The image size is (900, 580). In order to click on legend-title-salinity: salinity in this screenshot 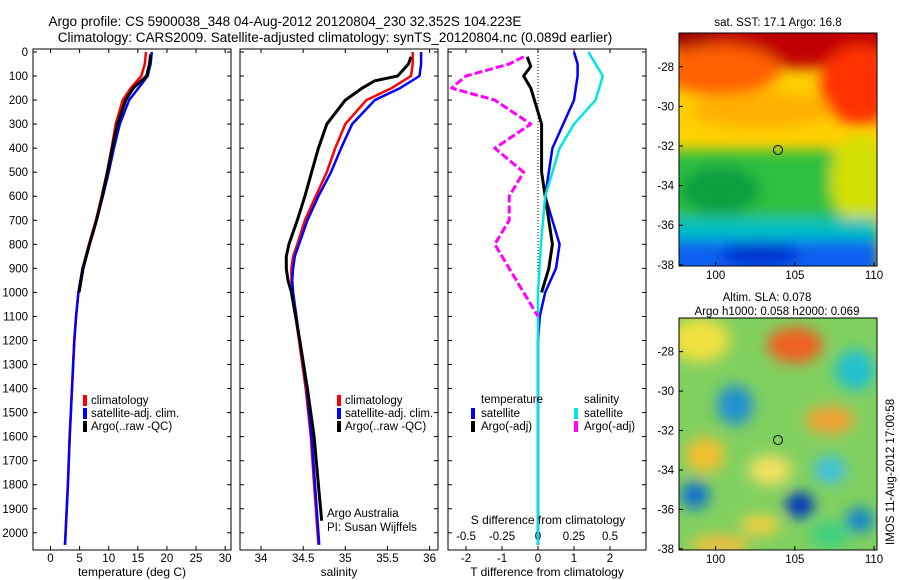, I will do `click(601, 400)`.